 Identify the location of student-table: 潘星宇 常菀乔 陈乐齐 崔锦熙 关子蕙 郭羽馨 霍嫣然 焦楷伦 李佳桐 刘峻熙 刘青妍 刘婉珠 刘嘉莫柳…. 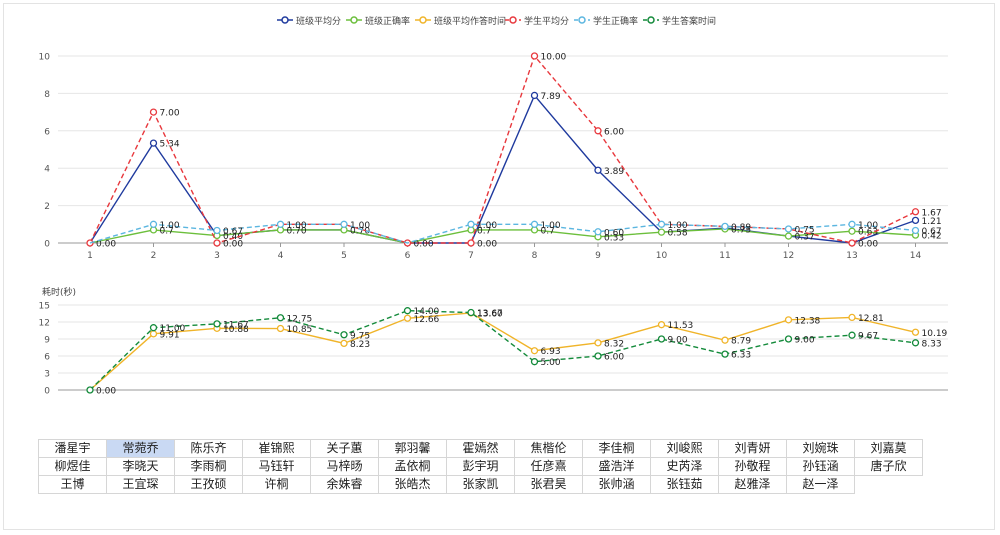
(480, 466).